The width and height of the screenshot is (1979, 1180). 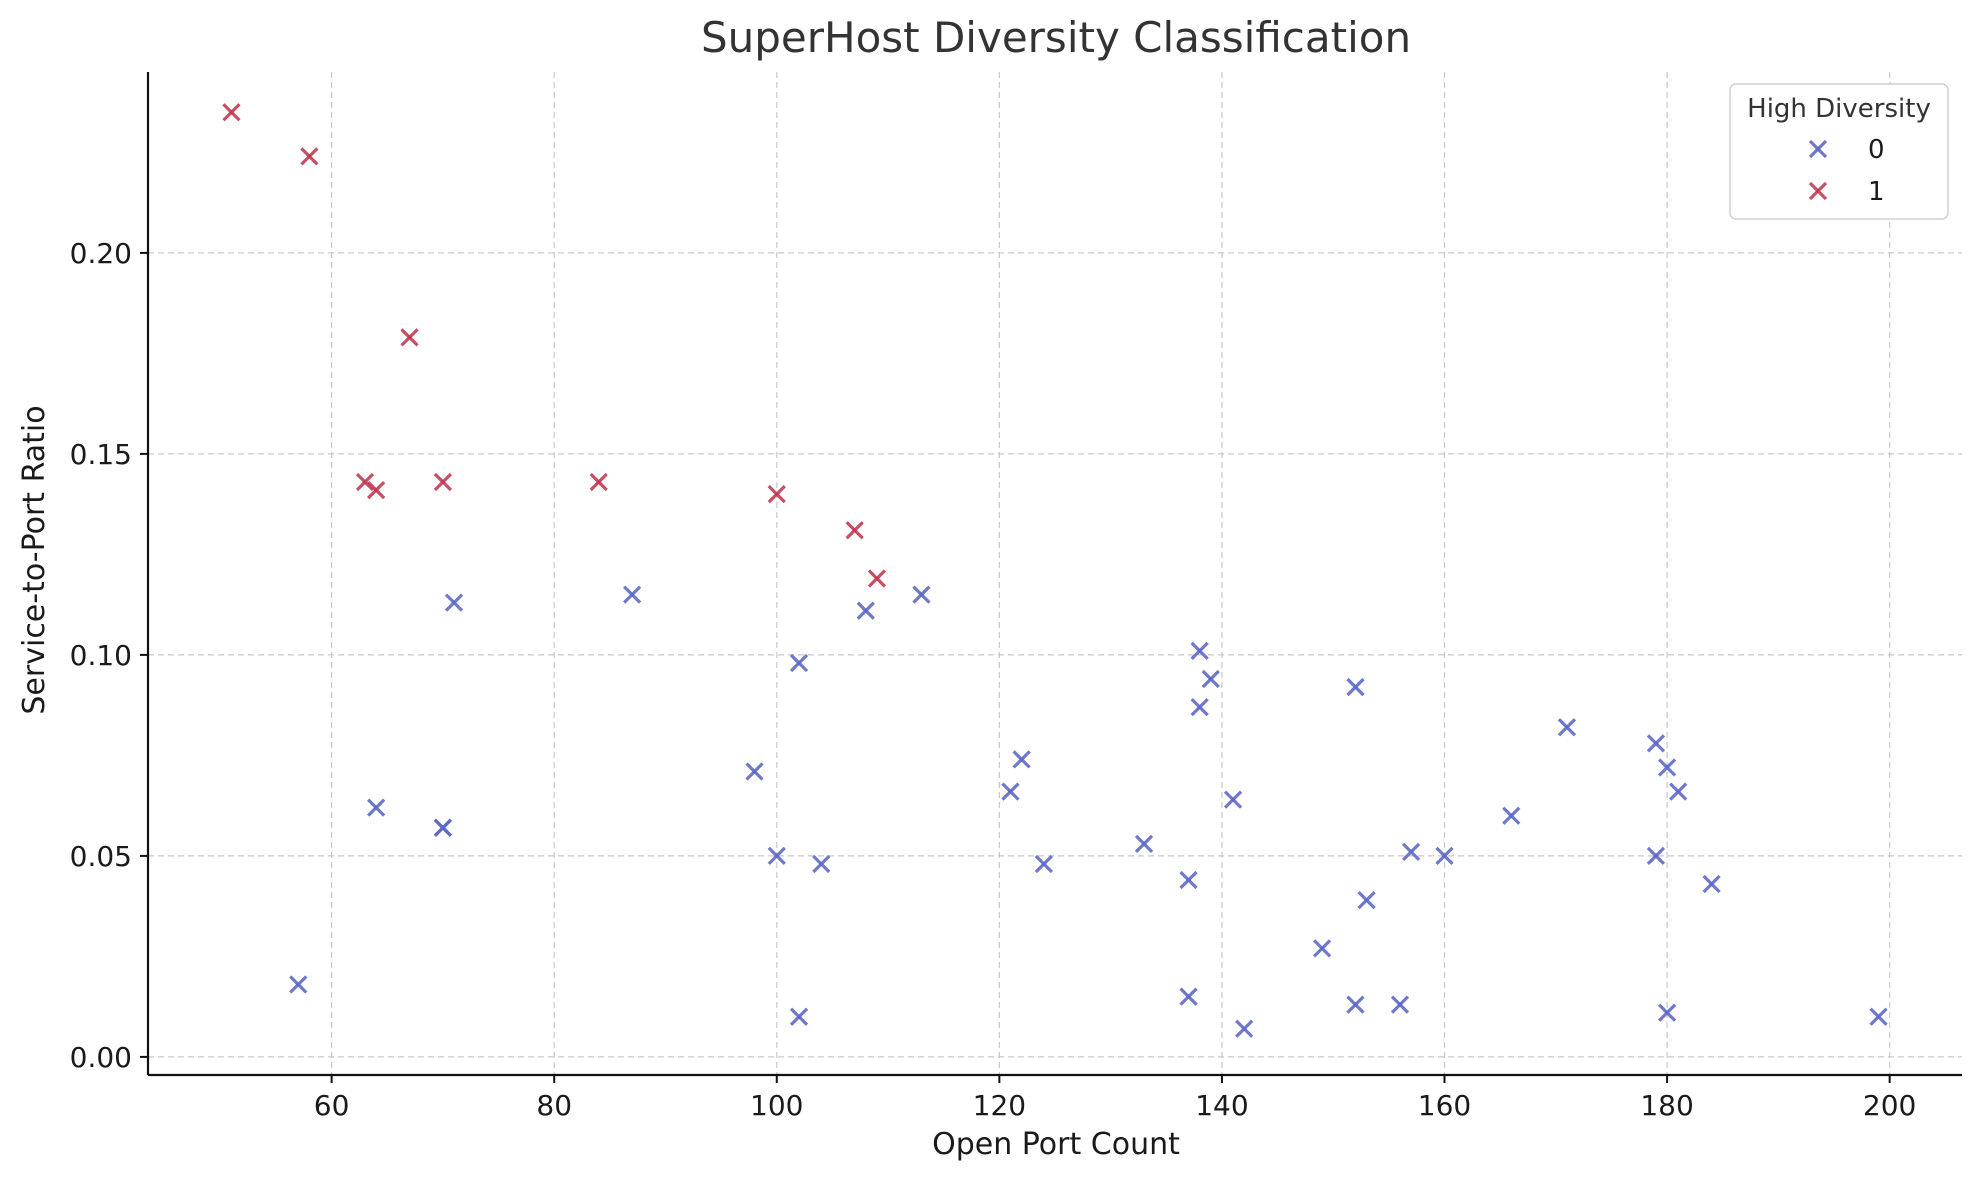 What do you see at coordinates (999, 1105) in the screenshot?
I see `x-tick-label: 120` at bounding box center [999, 1105].